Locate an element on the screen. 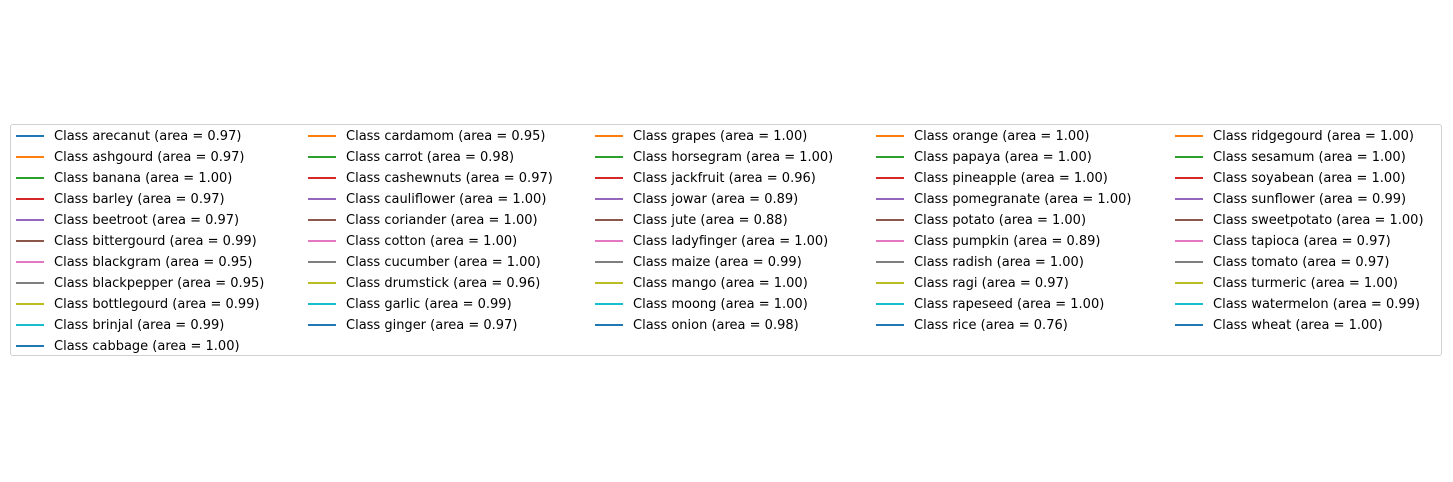 The image size is (1453, 482). legend-entry: Class mango (area = 1.00) is located at coordinates (701, 283).